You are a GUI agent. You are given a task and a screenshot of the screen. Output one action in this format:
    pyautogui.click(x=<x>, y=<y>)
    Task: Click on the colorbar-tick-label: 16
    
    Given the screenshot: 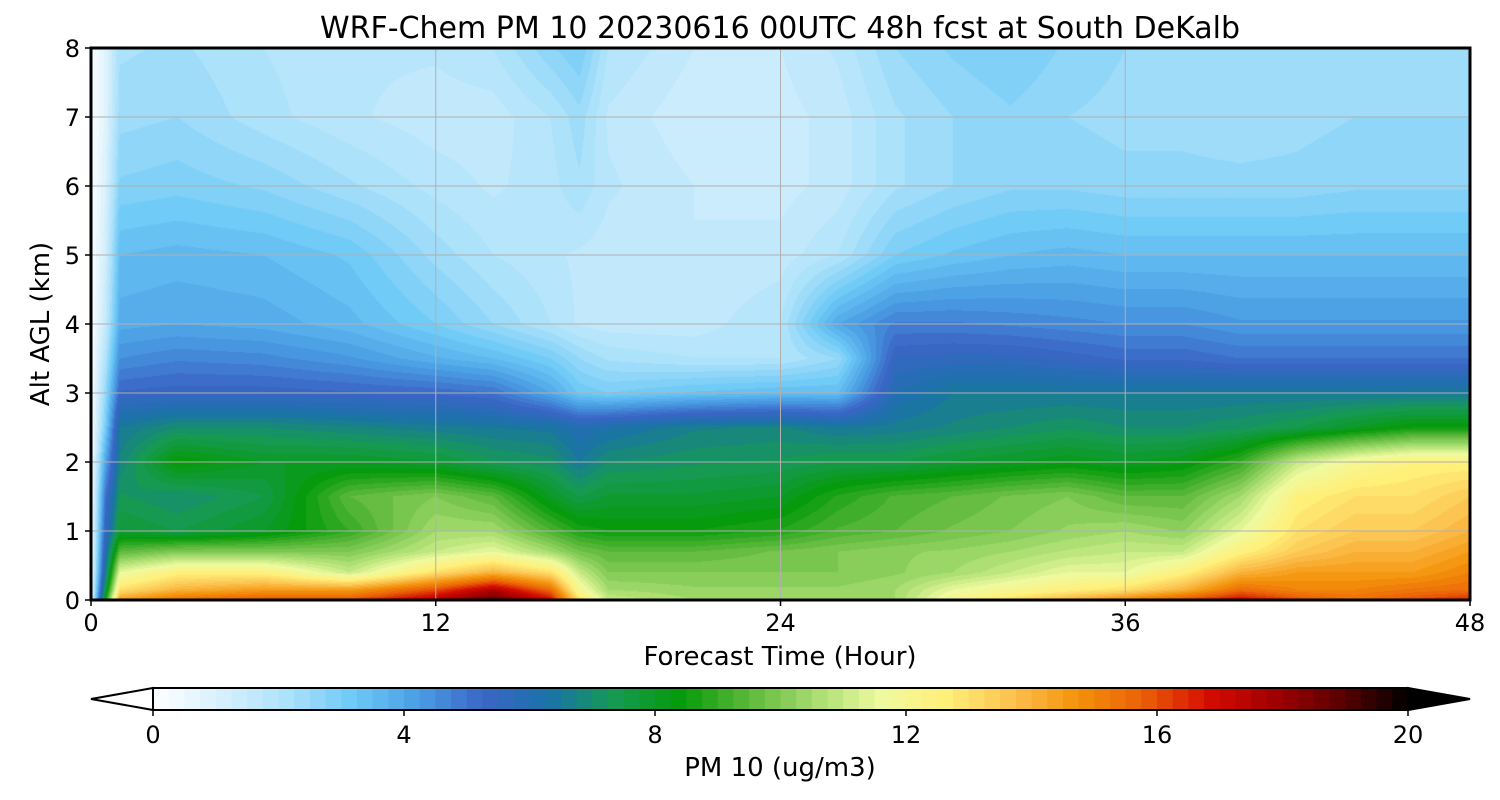 What is the action you would take?
    pyautogui.click(x=1157, y=735)
    